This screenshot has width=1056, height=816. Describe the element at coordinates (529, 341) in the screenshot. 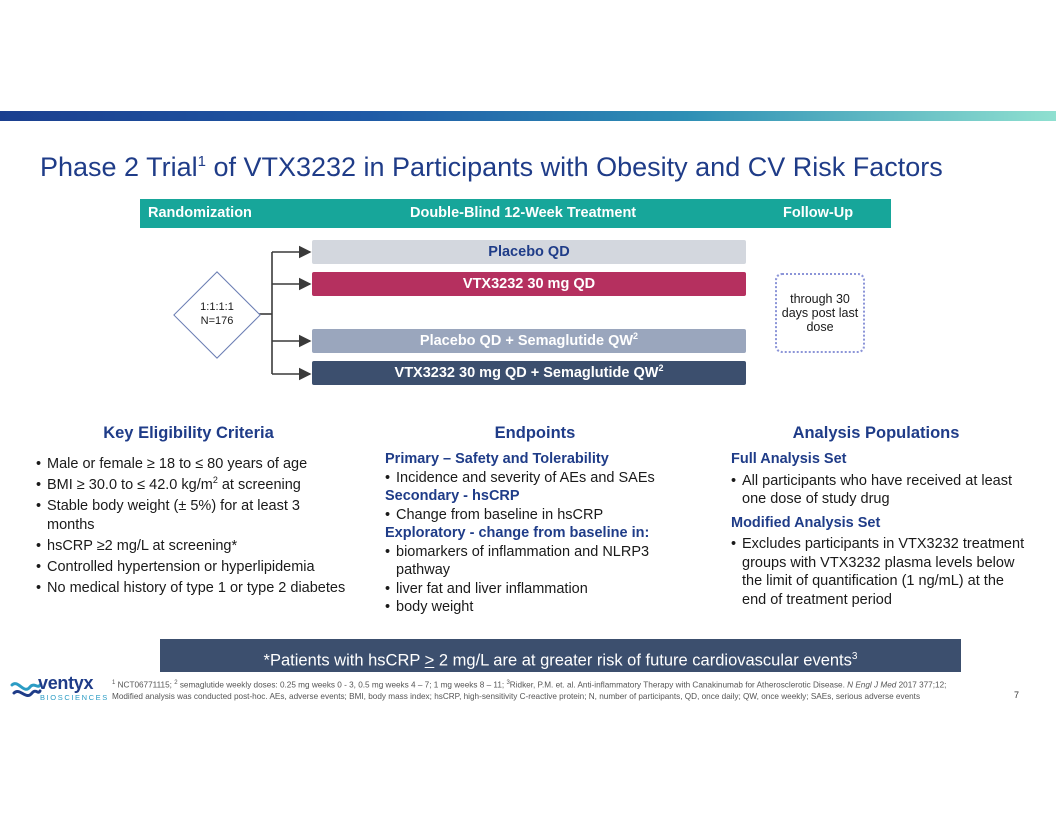

I see `arm-placebo-semaglutide: Placebo QD + Semaglutide QW2` at that location.